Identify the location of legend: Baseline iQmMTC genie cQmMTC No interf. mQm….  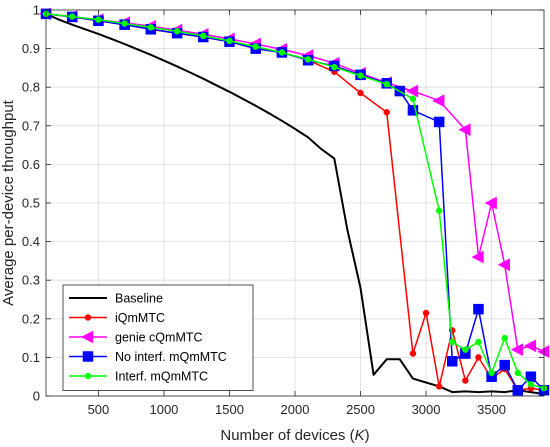
(158, 337).